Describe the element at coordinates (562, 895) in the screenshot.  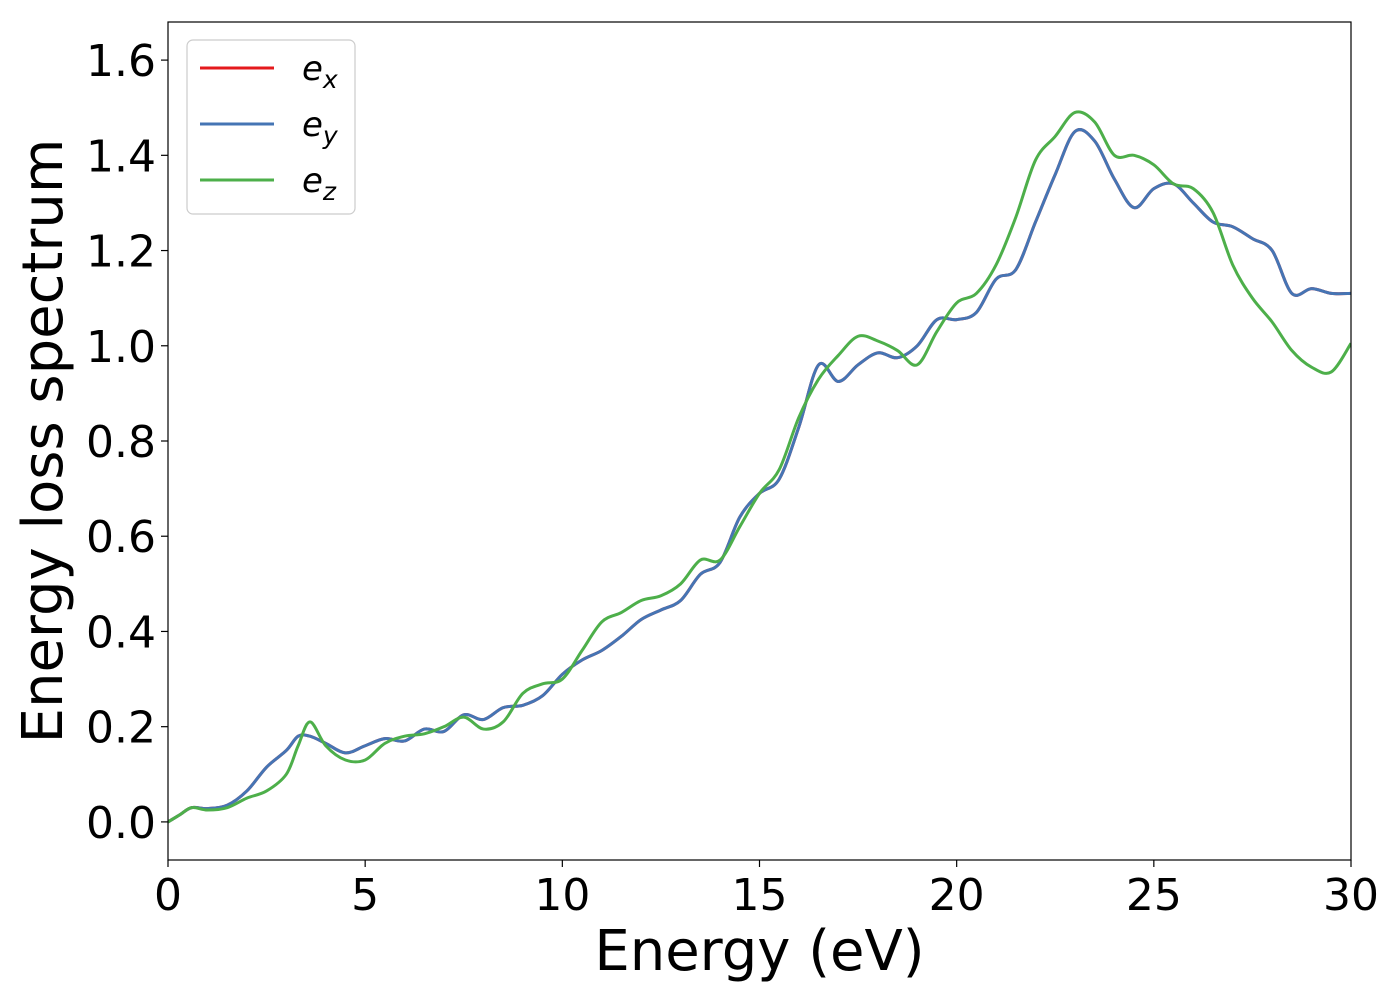
I see `x-tick-label: 10` at that location.